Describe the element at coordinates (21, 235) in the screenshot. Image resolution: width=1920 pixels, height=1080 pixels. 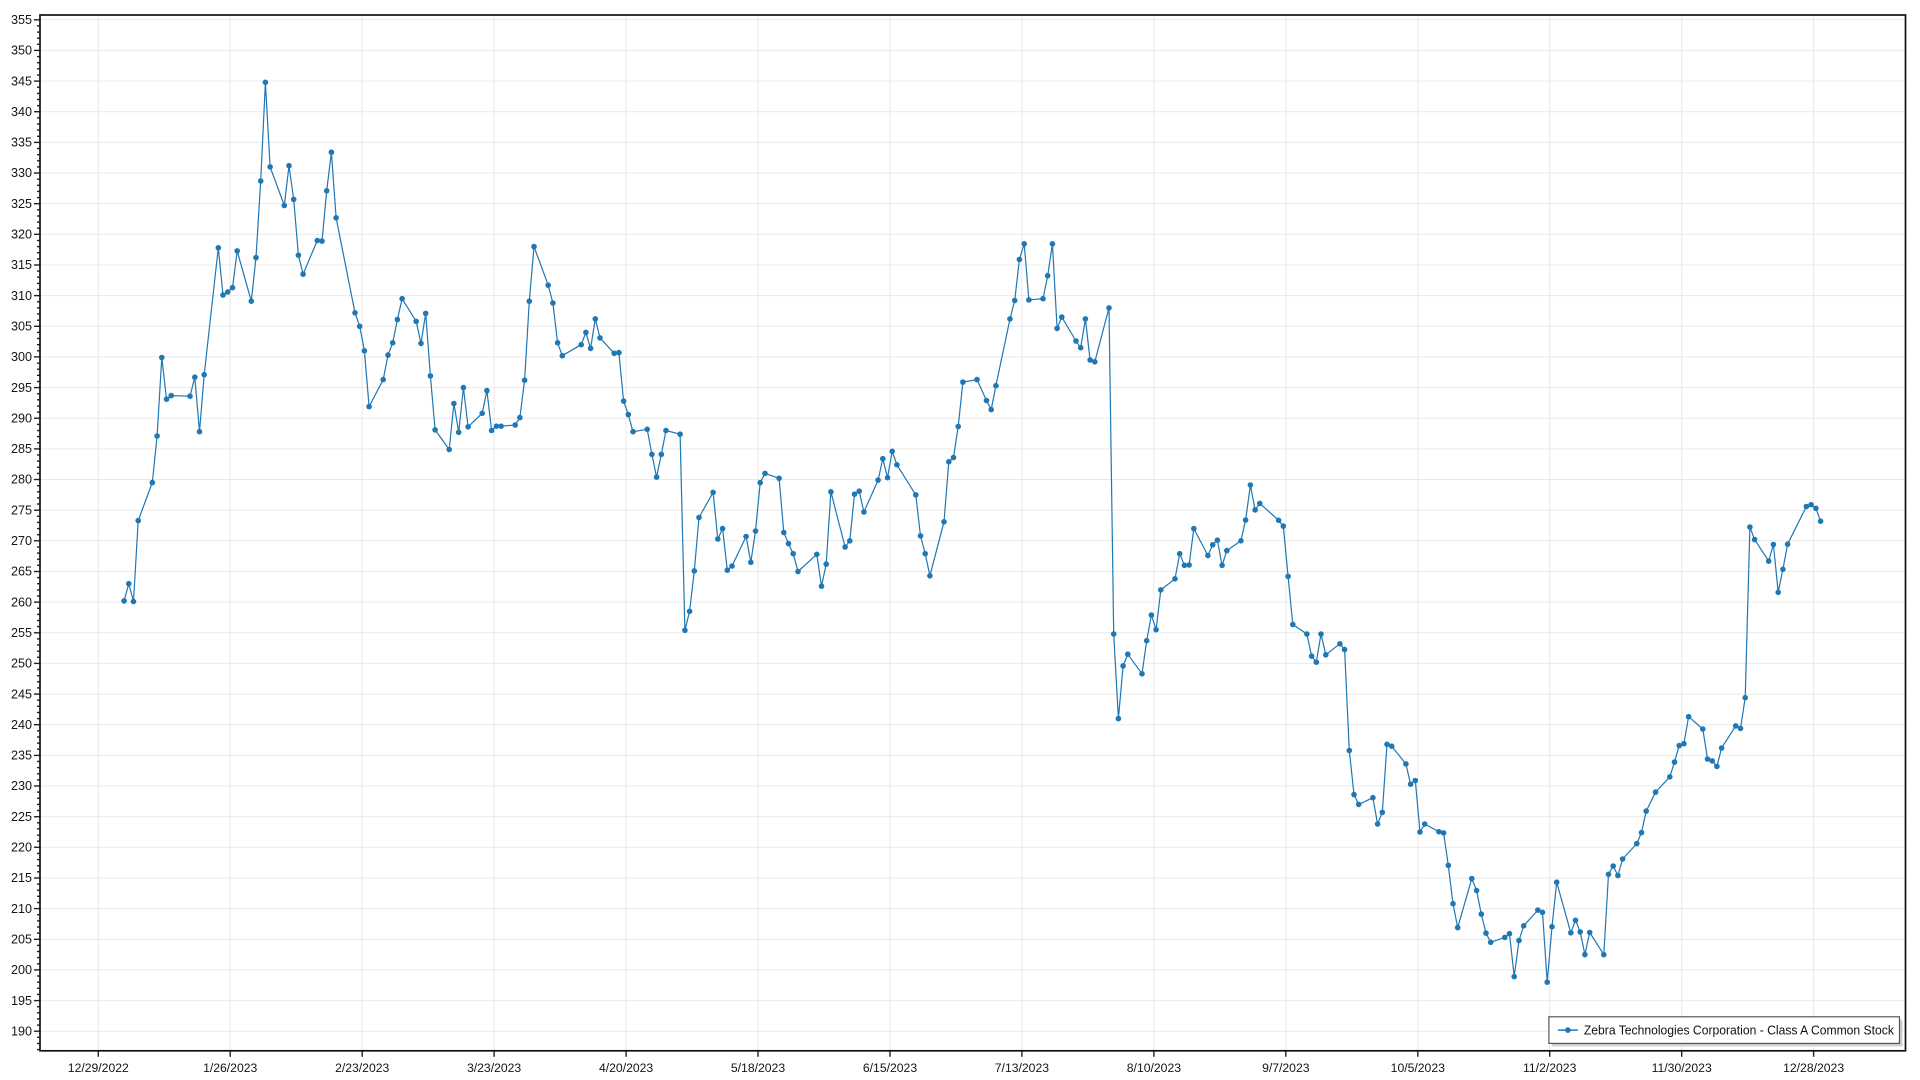
I see `svg-text: 320` at that location.